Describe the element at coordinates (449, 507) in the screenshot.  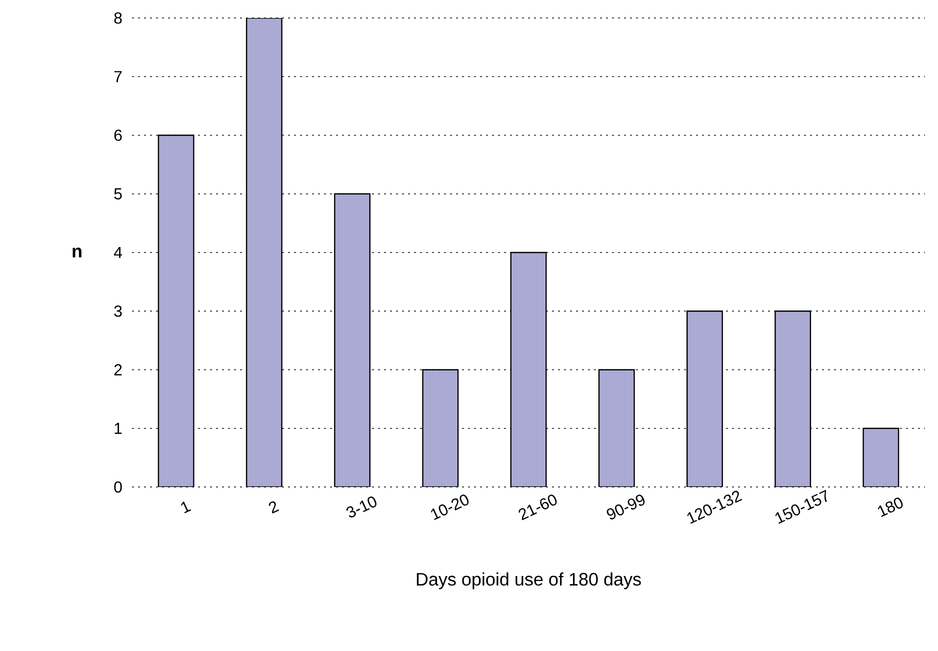
I see `x-tick-label: 10-20` at that location.